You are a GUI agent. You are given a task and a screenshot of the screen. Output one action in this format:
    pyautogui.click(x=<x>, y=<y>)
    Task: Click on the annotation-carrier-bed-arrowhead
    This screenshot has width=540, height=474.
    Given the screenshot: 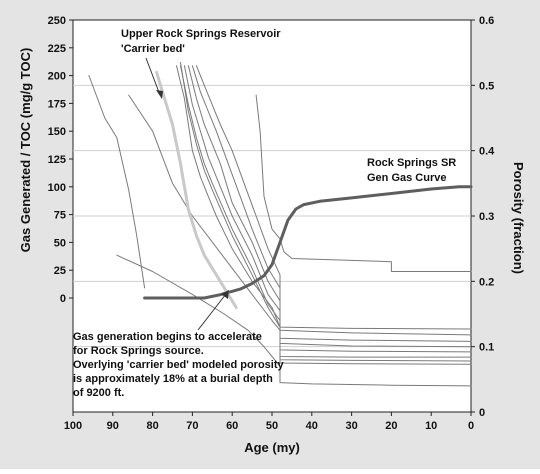 What is the action you would take?
    pyautogui.click(x=159, y=94)
    